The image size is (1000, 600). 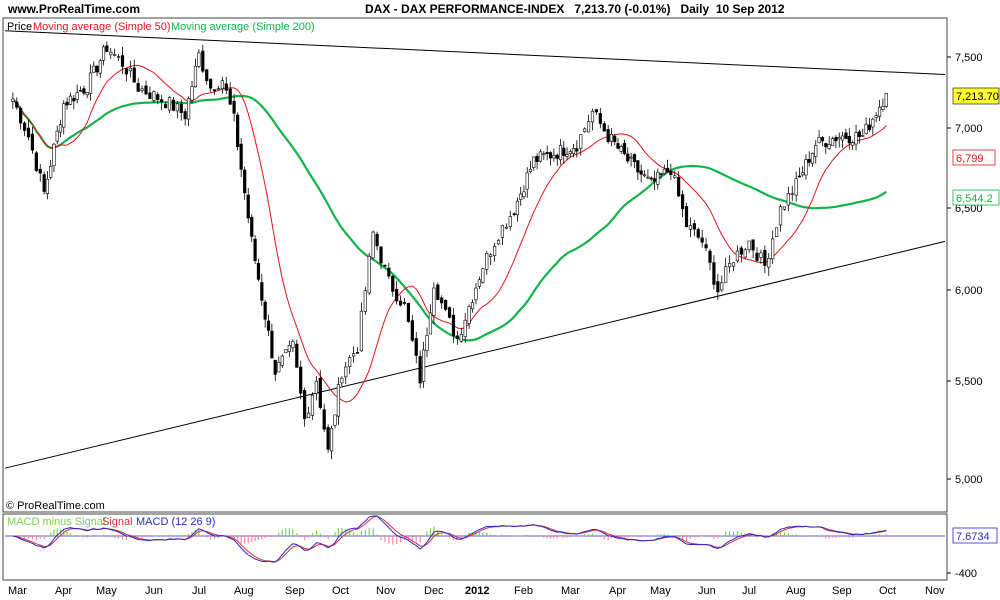 I want to click on x-tick-label: Oct, so click(x=340, y=591).